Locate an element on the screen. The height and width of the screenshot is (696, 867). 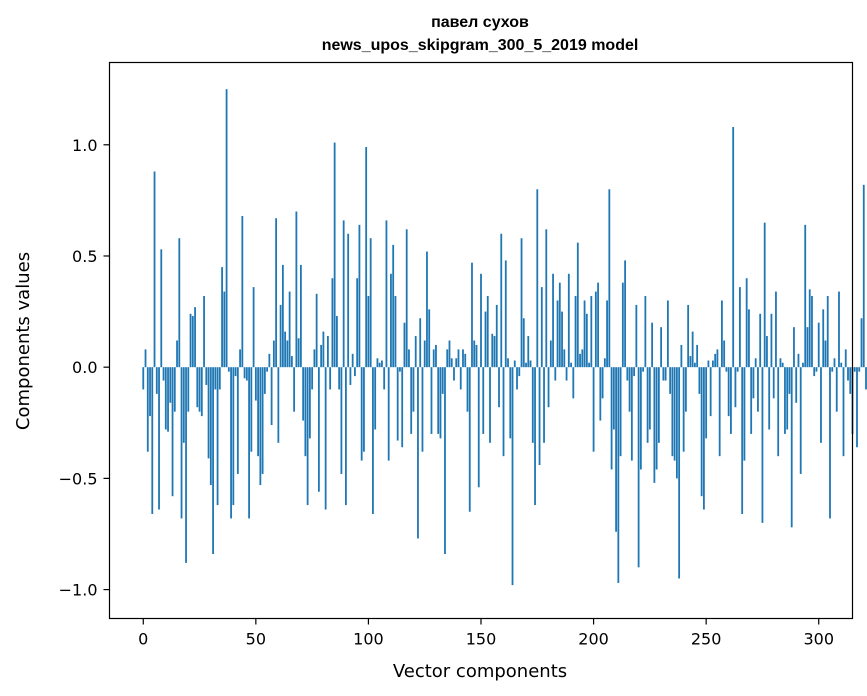
x-tick-label: 150 is located at coordinates (481, 639).